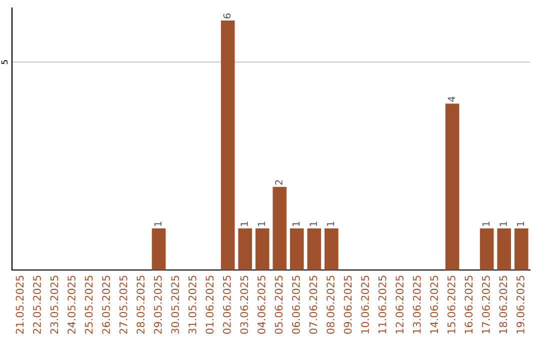 This screenshot has height=340, width=540. What do you see at coordinates (227, 16) in the screenshot?
I see `data-label: 6` at bounding box center [227, 16].